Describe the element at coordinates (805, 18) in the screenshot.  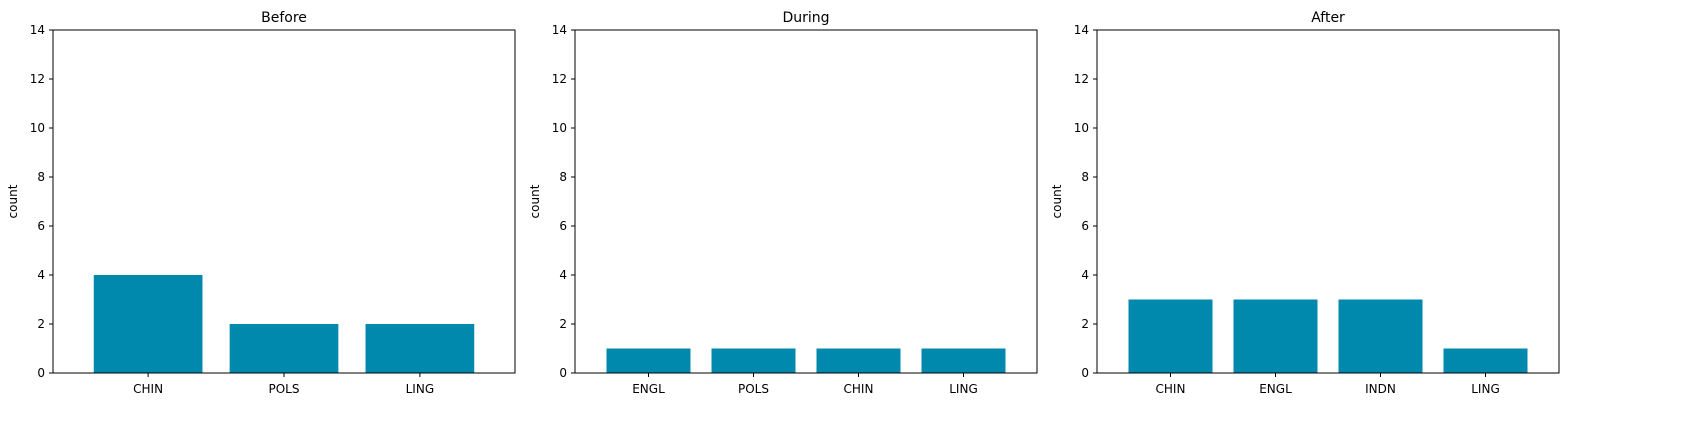
I see `chart-title: During` at that location.